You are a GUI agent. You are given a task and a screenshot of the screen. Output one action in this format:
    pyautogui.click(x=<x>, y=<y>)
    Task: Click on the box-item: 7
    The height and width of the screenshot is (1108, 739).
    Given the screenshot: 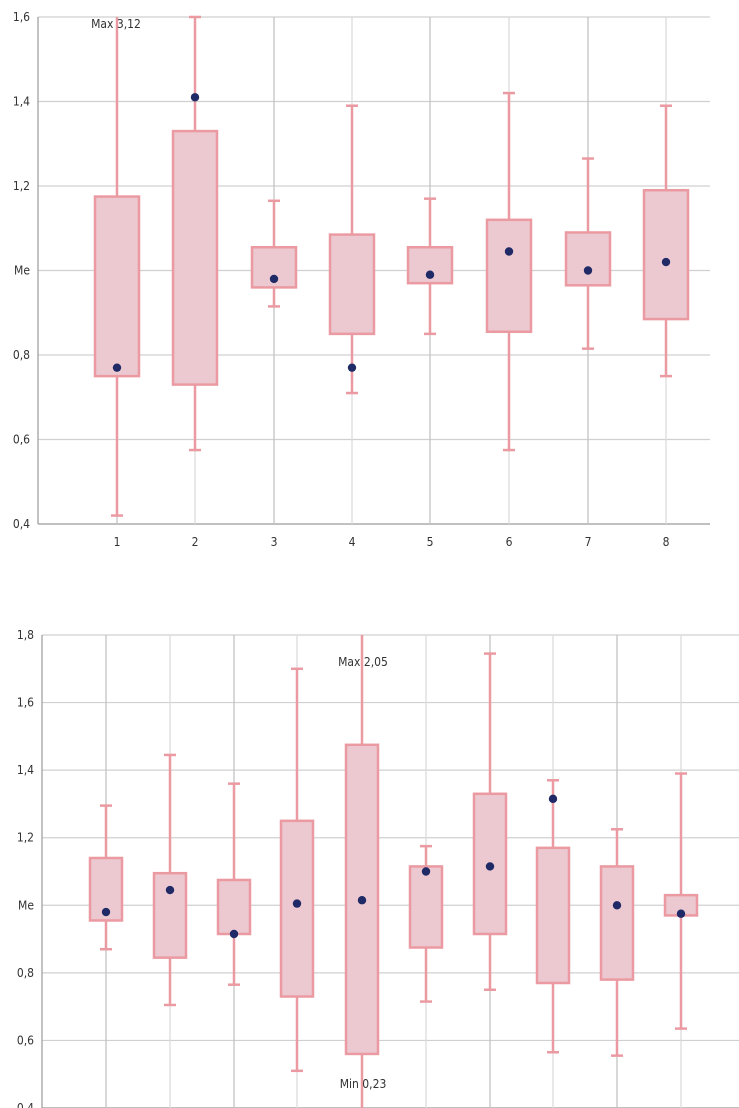 What is the action you would take?
    pyautogui.click(x=588, y=353)
    